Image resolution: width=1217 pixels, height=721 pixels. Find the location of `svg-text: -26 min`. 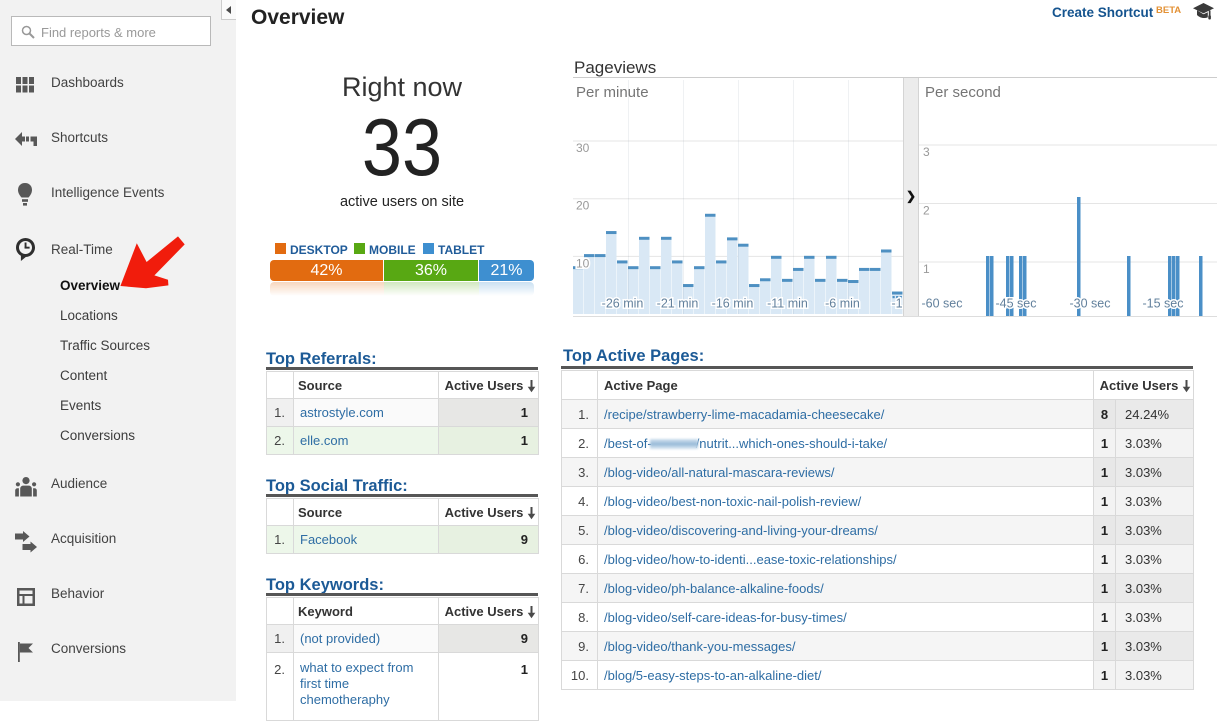

svg-text: -26 min is located at coordinates (623, 304).